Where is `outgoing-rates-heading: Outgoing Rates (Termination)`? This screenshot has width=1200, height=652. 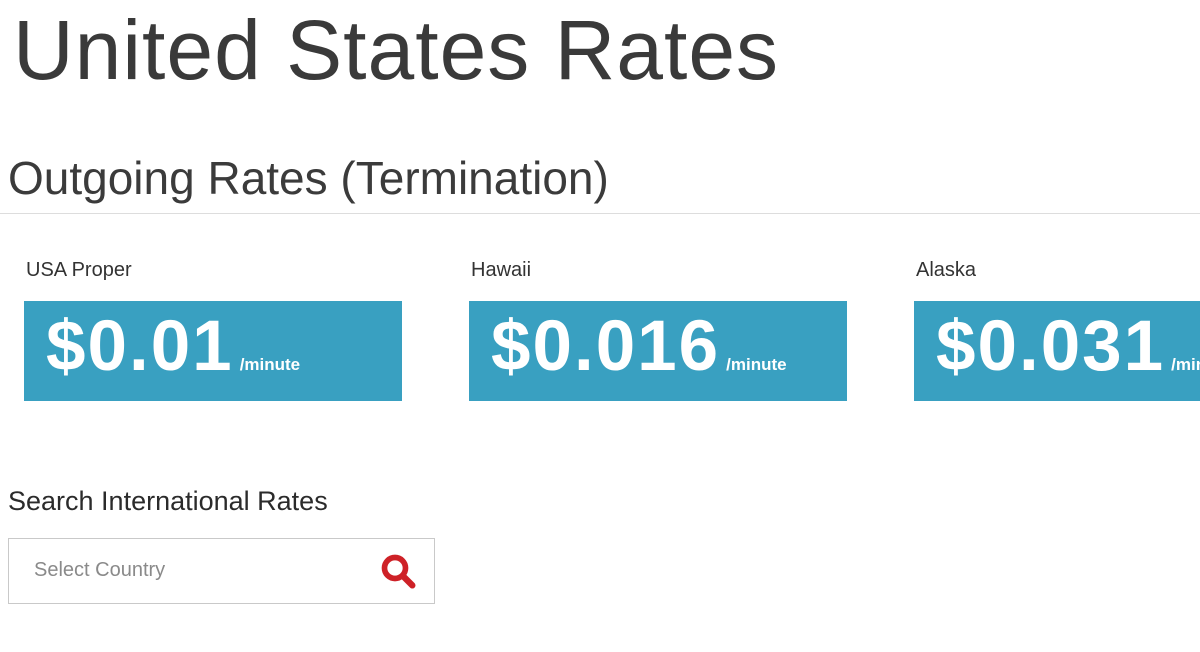 outgoing-rates-heading: Outgoing Rates (Termination) is located at coordinates (308, 178).